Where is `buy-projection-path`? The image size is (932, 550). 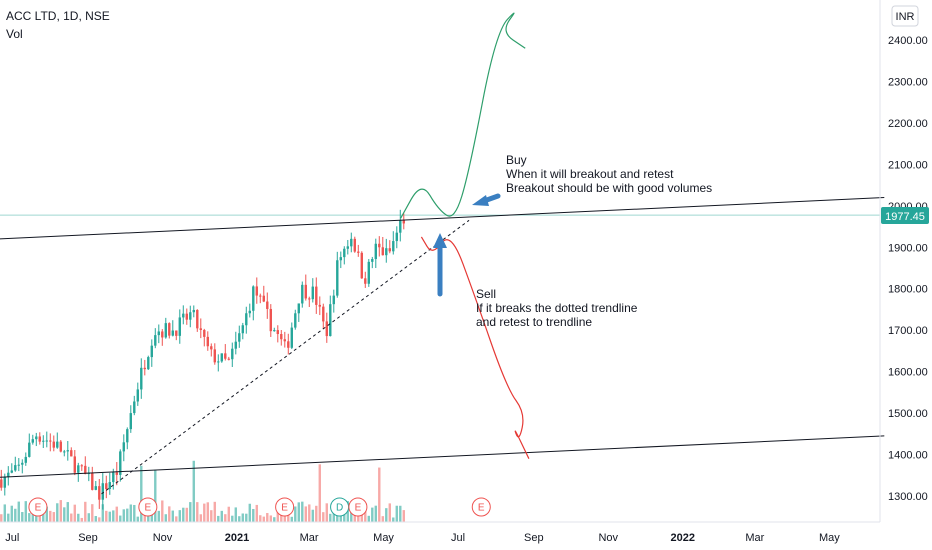
buy-projection-path is located at coordinates (463, 115).